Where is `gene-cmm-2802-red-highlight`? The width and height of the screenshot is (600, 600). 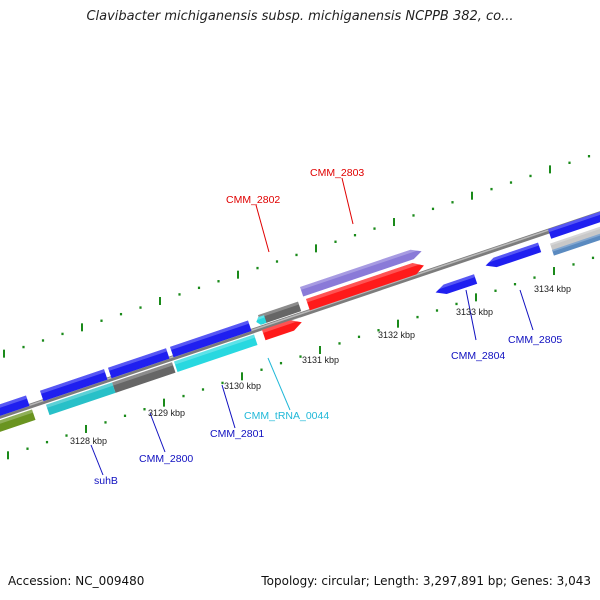 gene-cmm-2802-red-highlight is located at coordinates (282, 325).